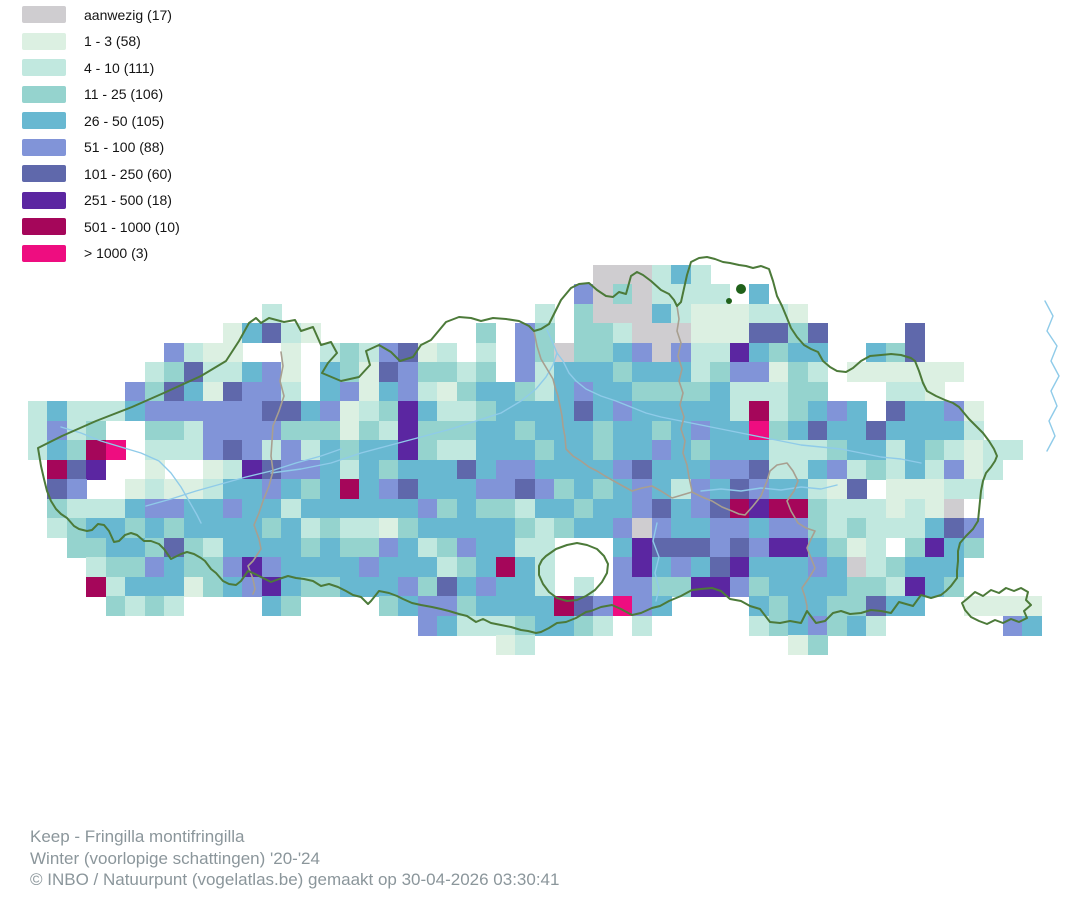 This screenshot has width=1074, height=900. I want to click on species-name: Keep - Fringilla montifringilla, so click(137, 836).